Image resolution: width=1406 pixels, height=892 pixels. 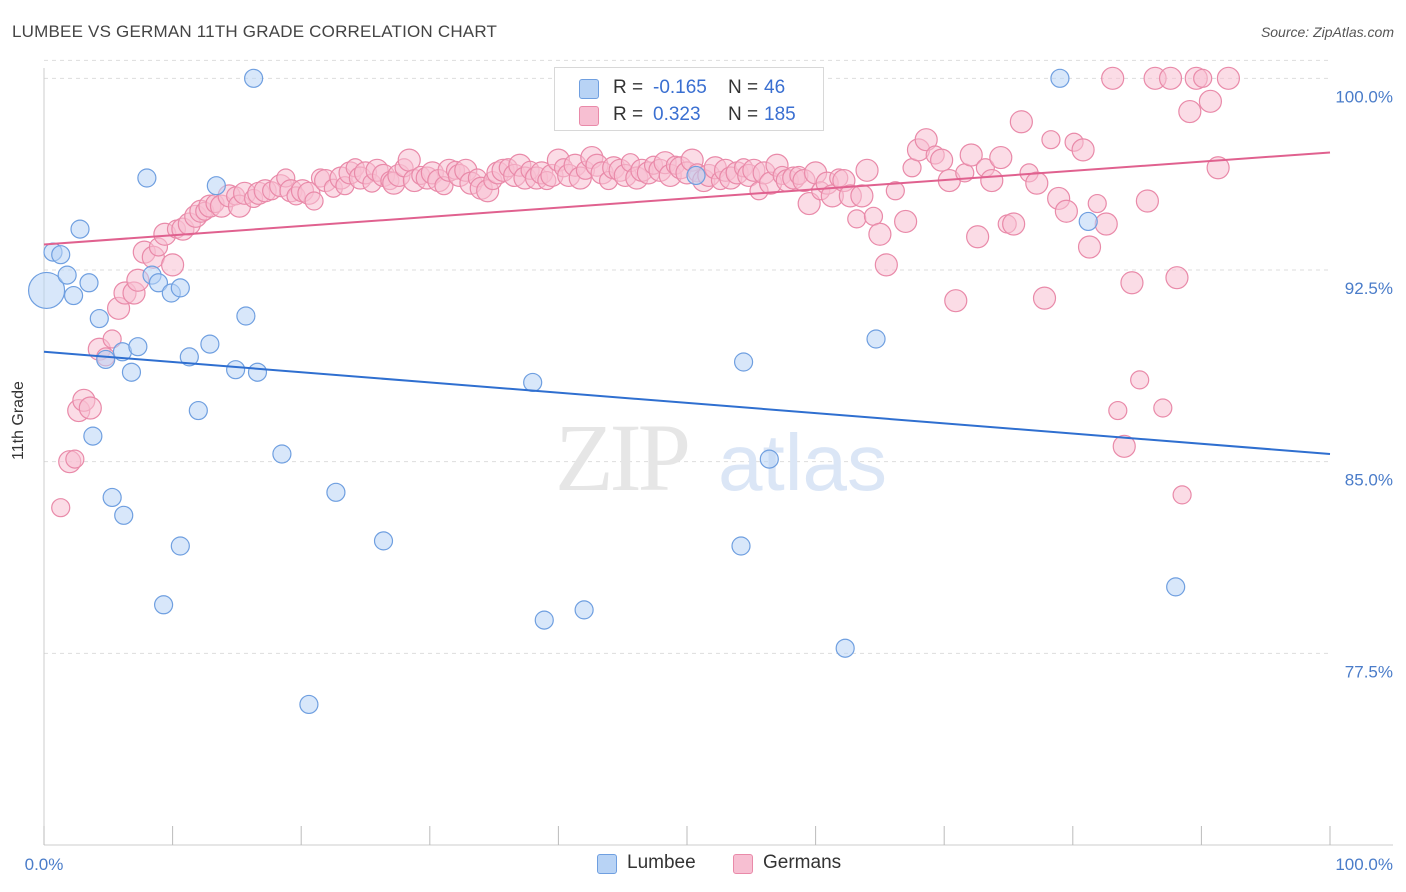 What do you see at coordinates (802, 462) in the screenshot?
I see `watermark-atlas: atlas` at bounding box center [802, 462].